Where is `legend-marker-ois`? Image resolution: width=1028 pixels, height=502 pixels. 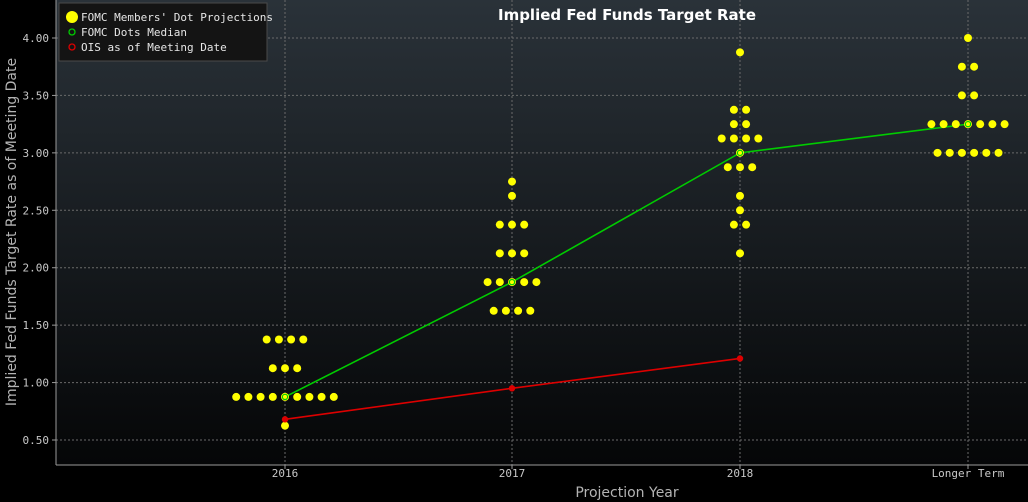 legend-marker-ois is located at coordinates (72, 47).